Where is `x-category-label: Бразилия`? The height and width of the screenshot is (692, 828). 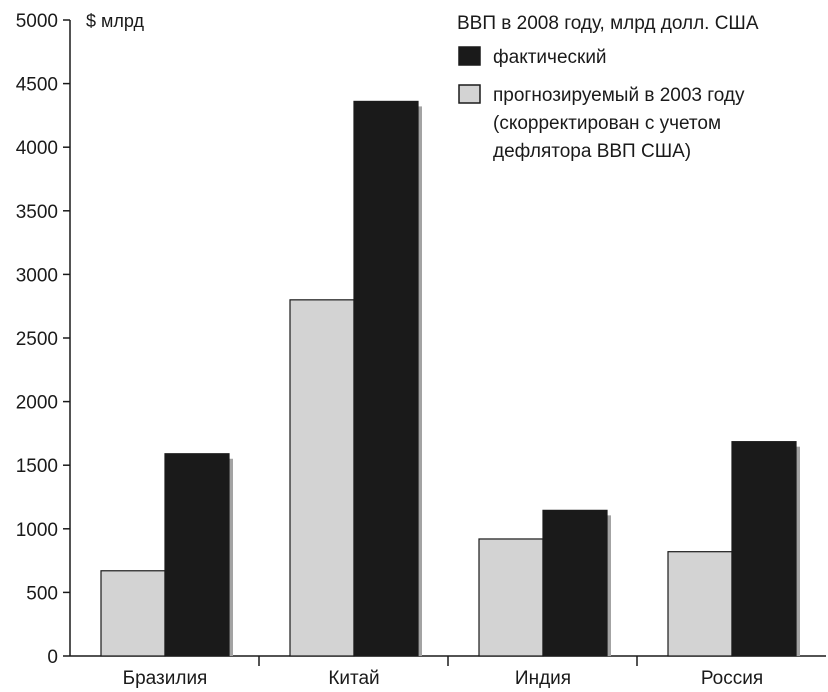 x-category-label: Бразилия is located at coordinates (165, 678).